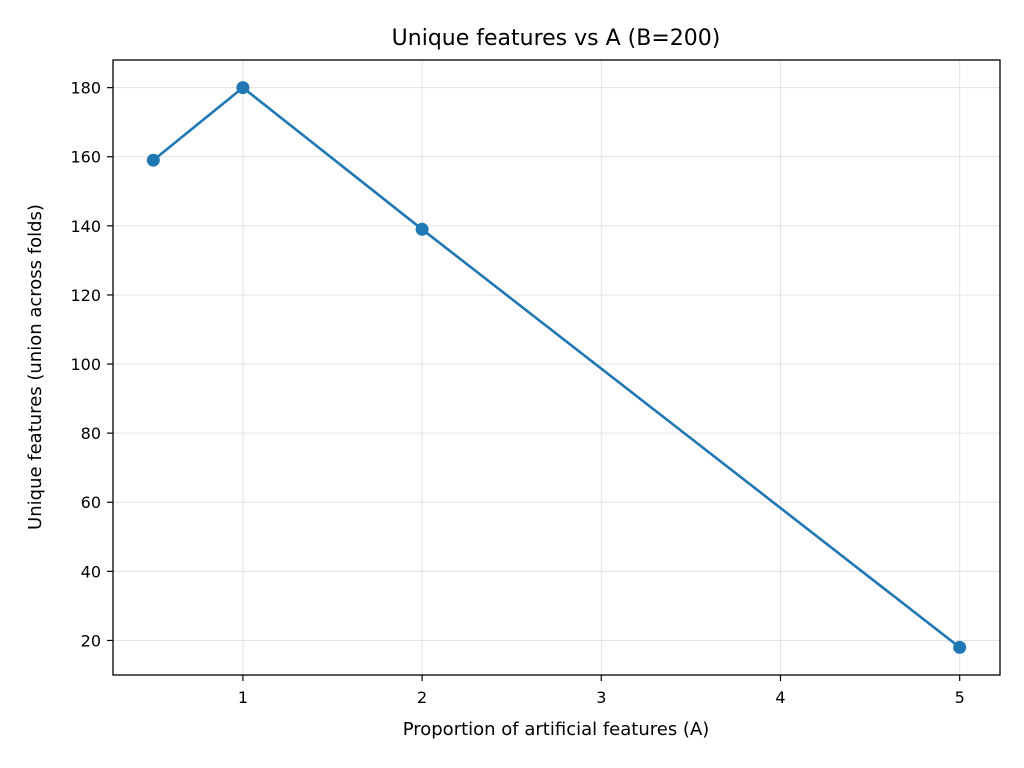 Image resolution: width=1024 pixels, height=768 pixels. Describe the element at coordinates (422, 697) in the screenshot. I see `x-tick-label: 2` at that location.